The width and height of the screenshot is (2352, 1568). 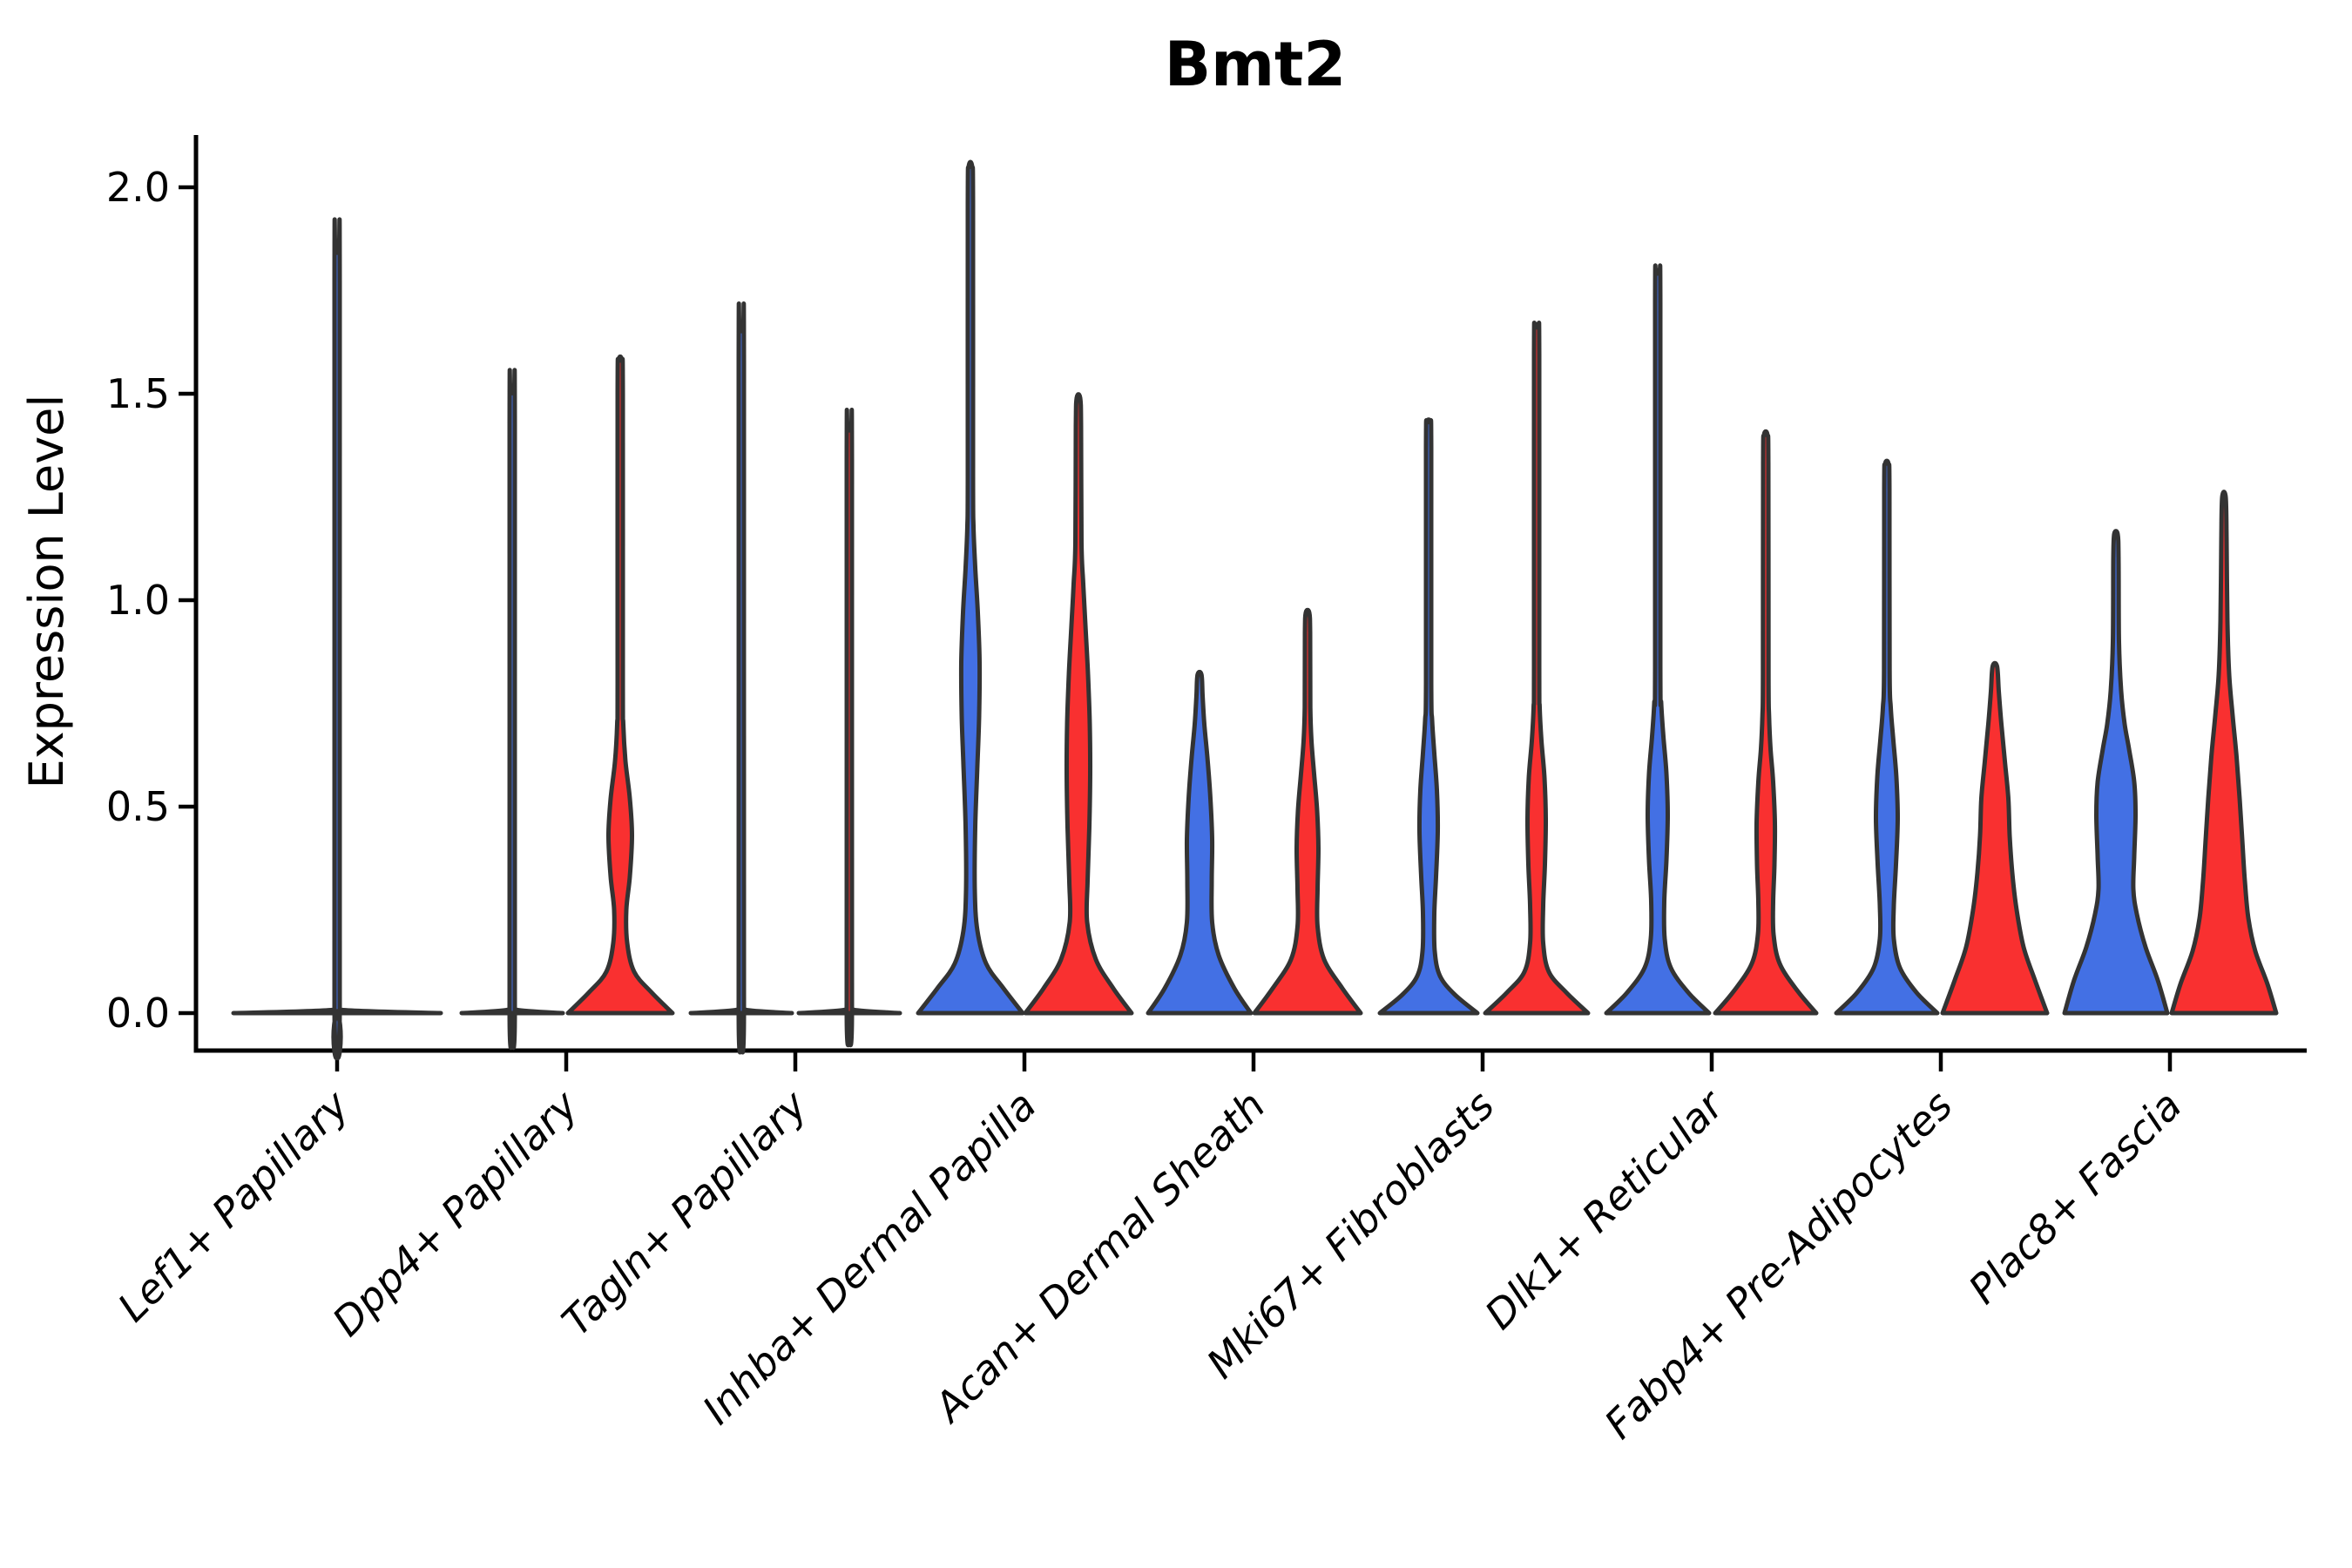 I want to click on x-tick-label: Dpp4+ Papillary, so click(x=455, y=1213).